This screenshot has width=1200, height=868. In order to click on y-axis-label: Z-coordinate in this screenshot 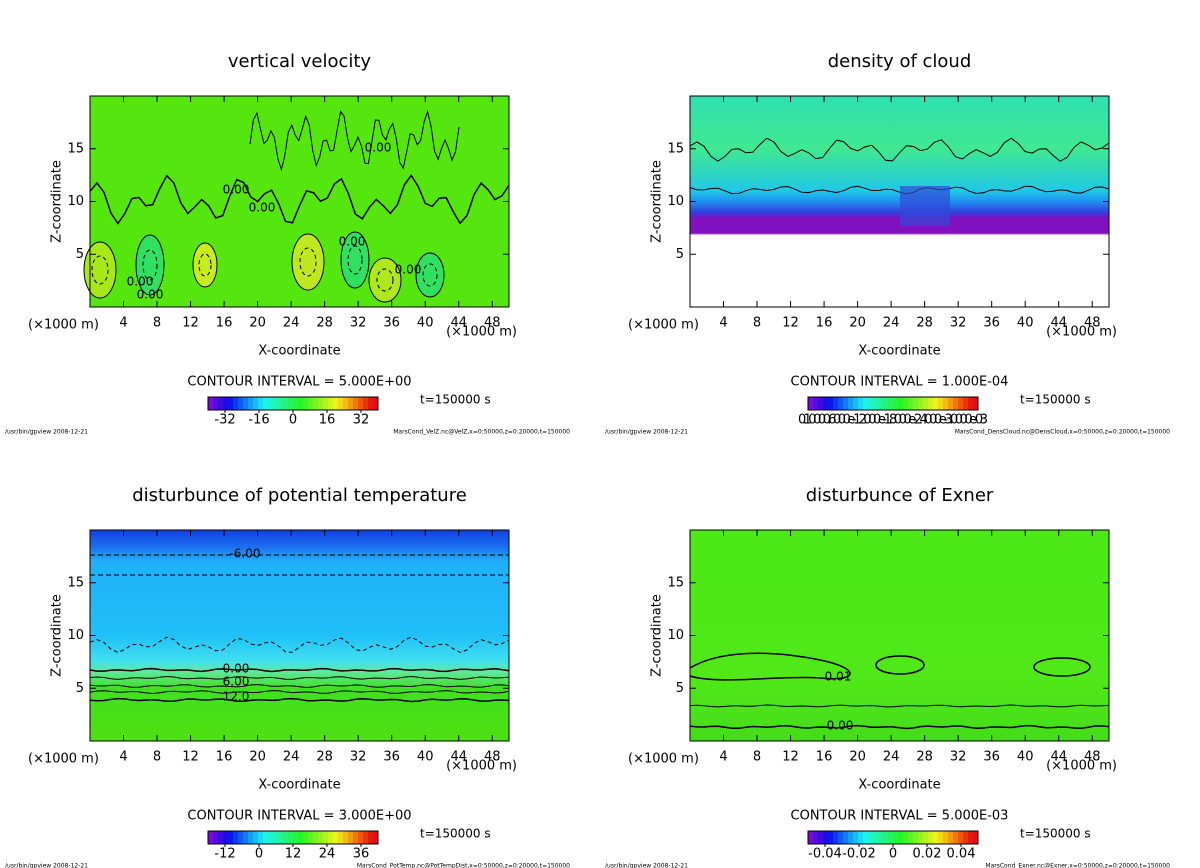, I will do `click(657, 635)`.